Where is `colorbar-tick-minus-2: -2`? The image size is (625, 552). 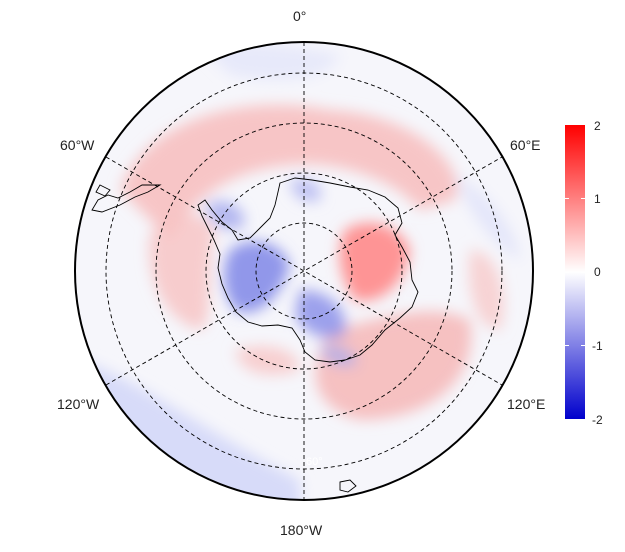 colorbar-tick-minus-2: -2 is located at coordinates (597, 420).